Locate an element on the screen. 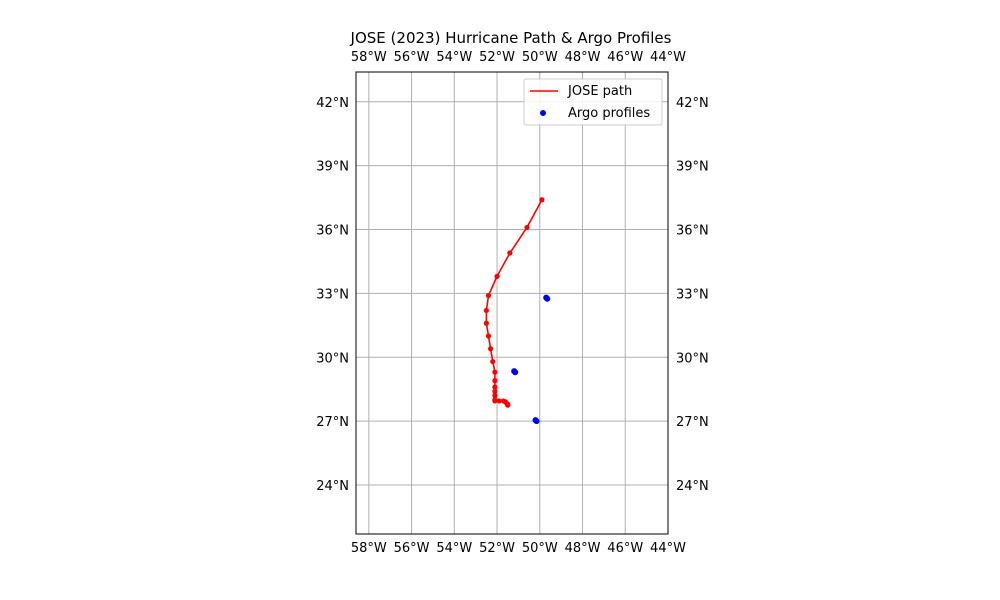  y-tick-label-left: 39°N is located at coordinates (332, 167).